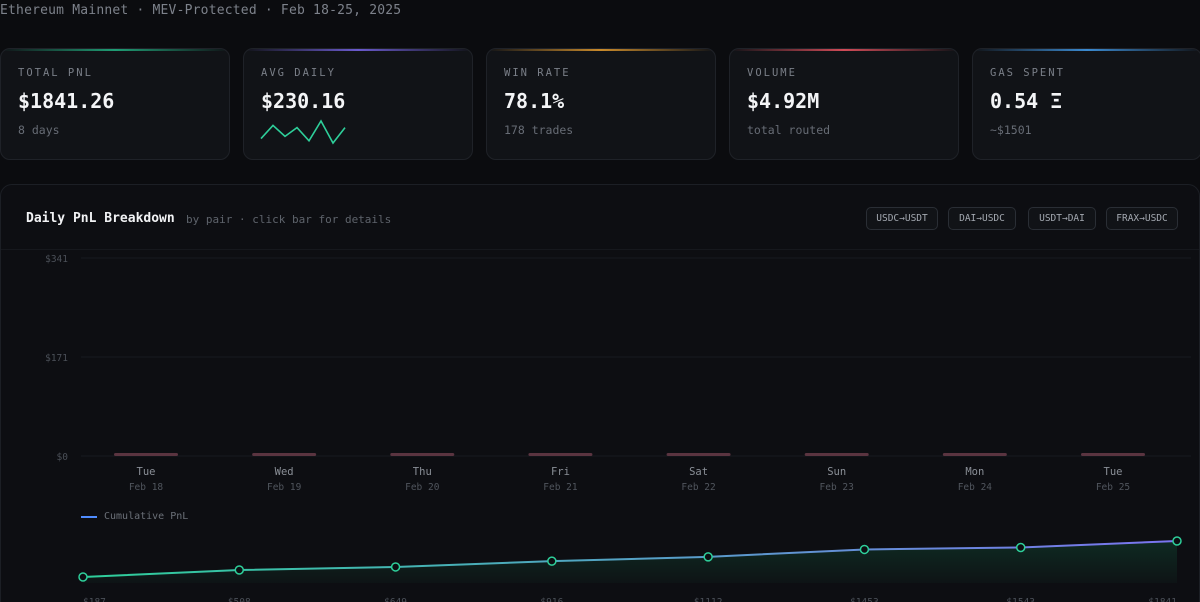 The height and width of the screenshot is (602, 1200). I want to click on panel-hint: by pair · click bar for details, so click(289, 219).